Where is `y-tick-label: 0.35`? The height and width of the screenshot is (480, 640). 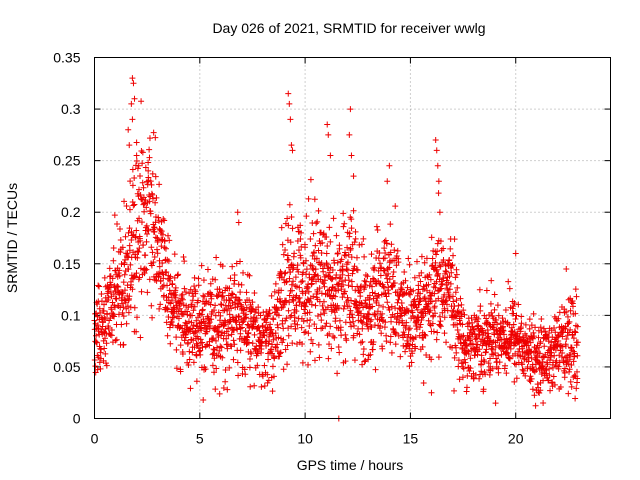 y-tick-label: 0.35 is located at coordinates (66, 58).